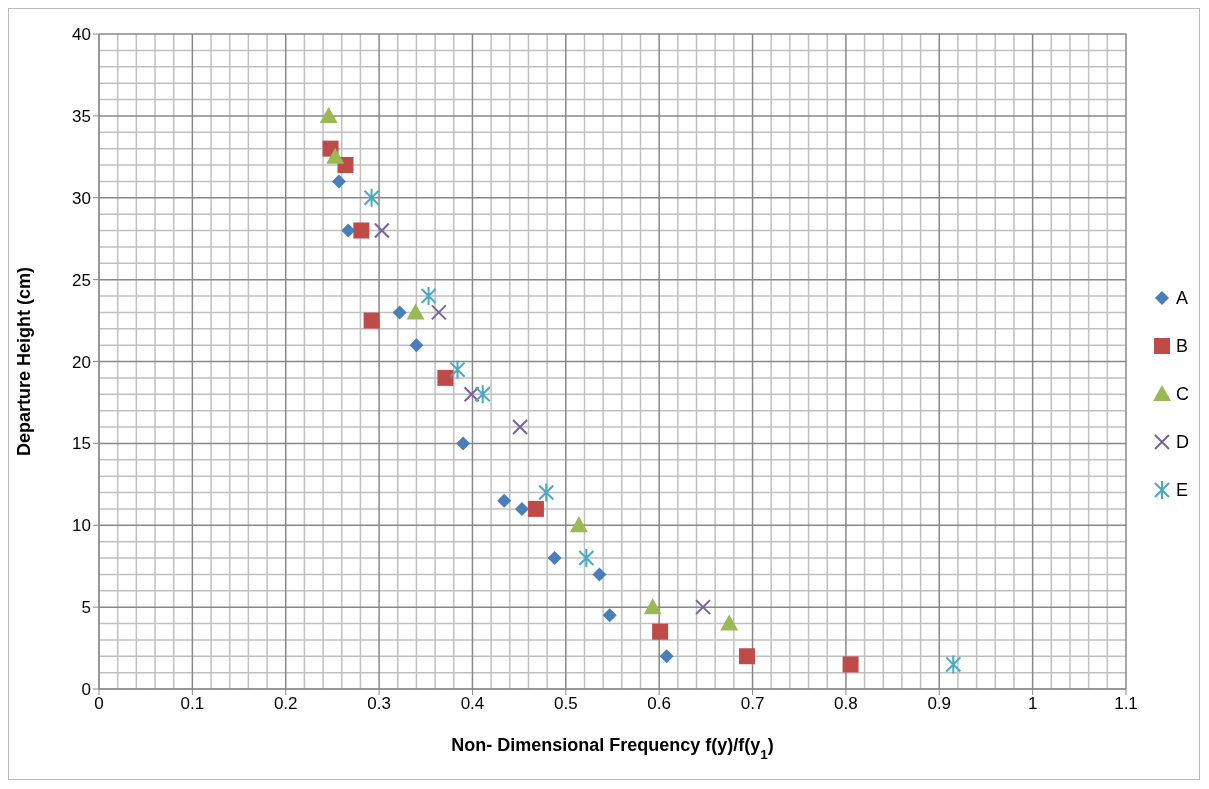  I want to click on legend-label: C, so click(1182, 394).